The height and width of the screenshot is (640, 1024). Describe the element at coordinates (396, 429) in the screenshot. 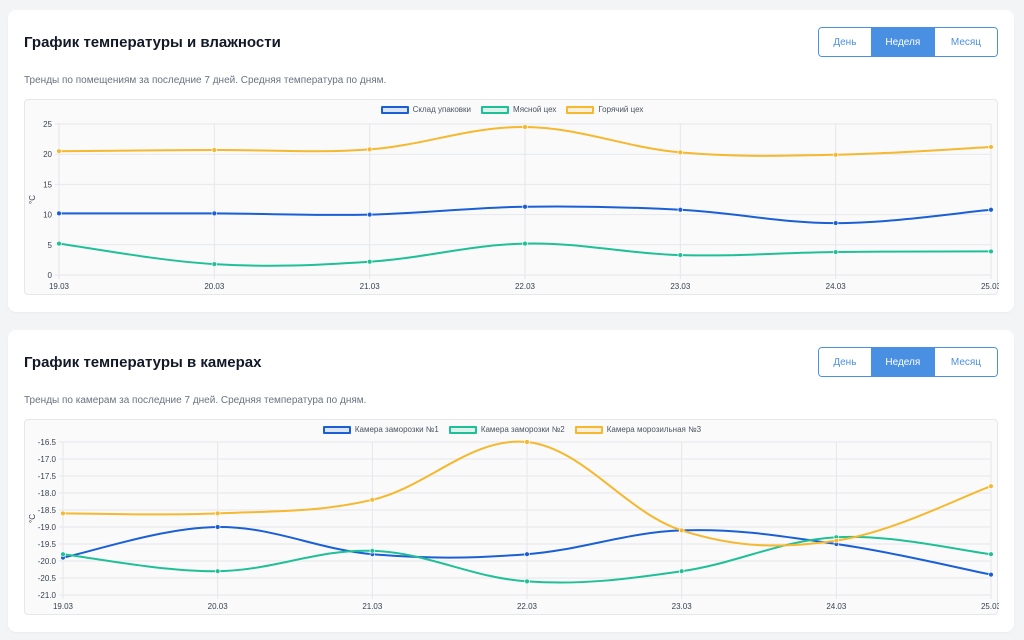

I see `legend-label: Камера заморозки №1` at that location.